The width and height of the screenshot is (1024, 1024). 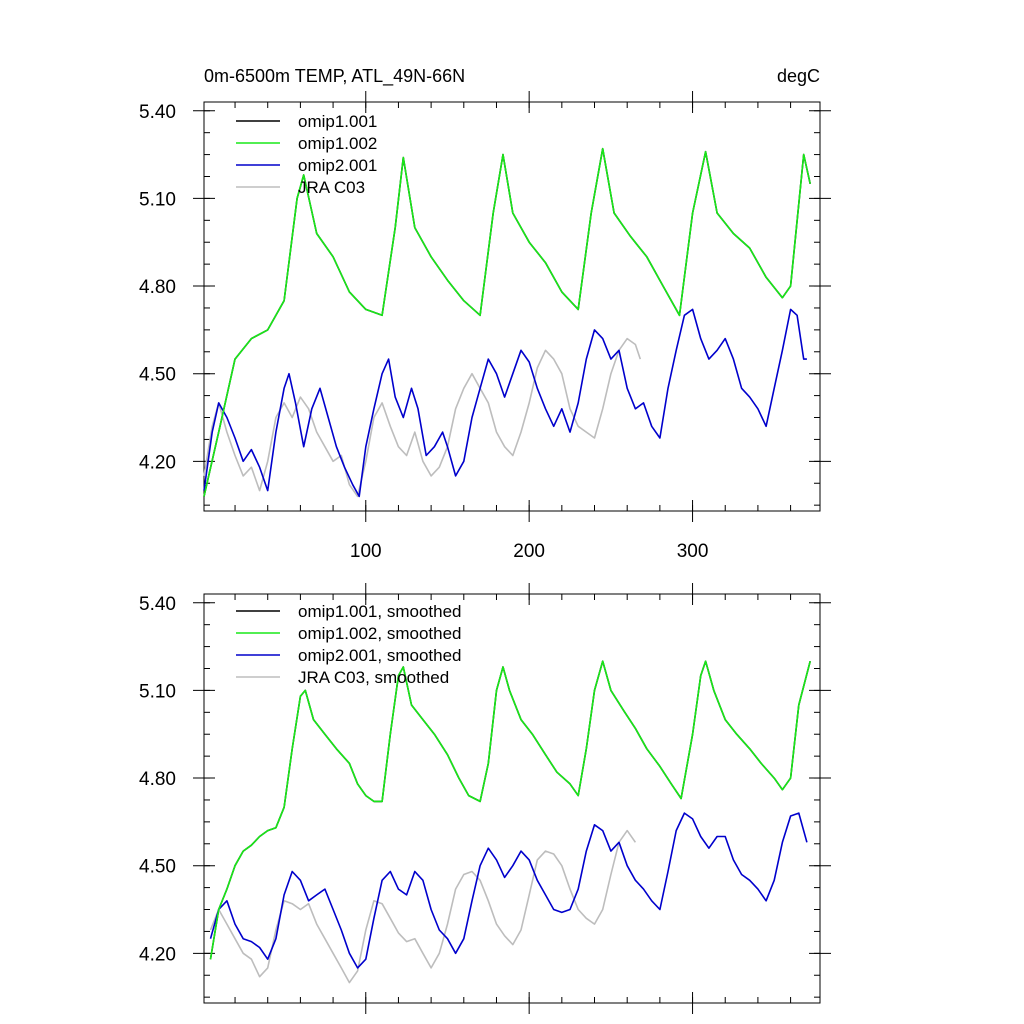 I want to click on legend-label: omip2.001, smoothed, so click(x=380, y=655).